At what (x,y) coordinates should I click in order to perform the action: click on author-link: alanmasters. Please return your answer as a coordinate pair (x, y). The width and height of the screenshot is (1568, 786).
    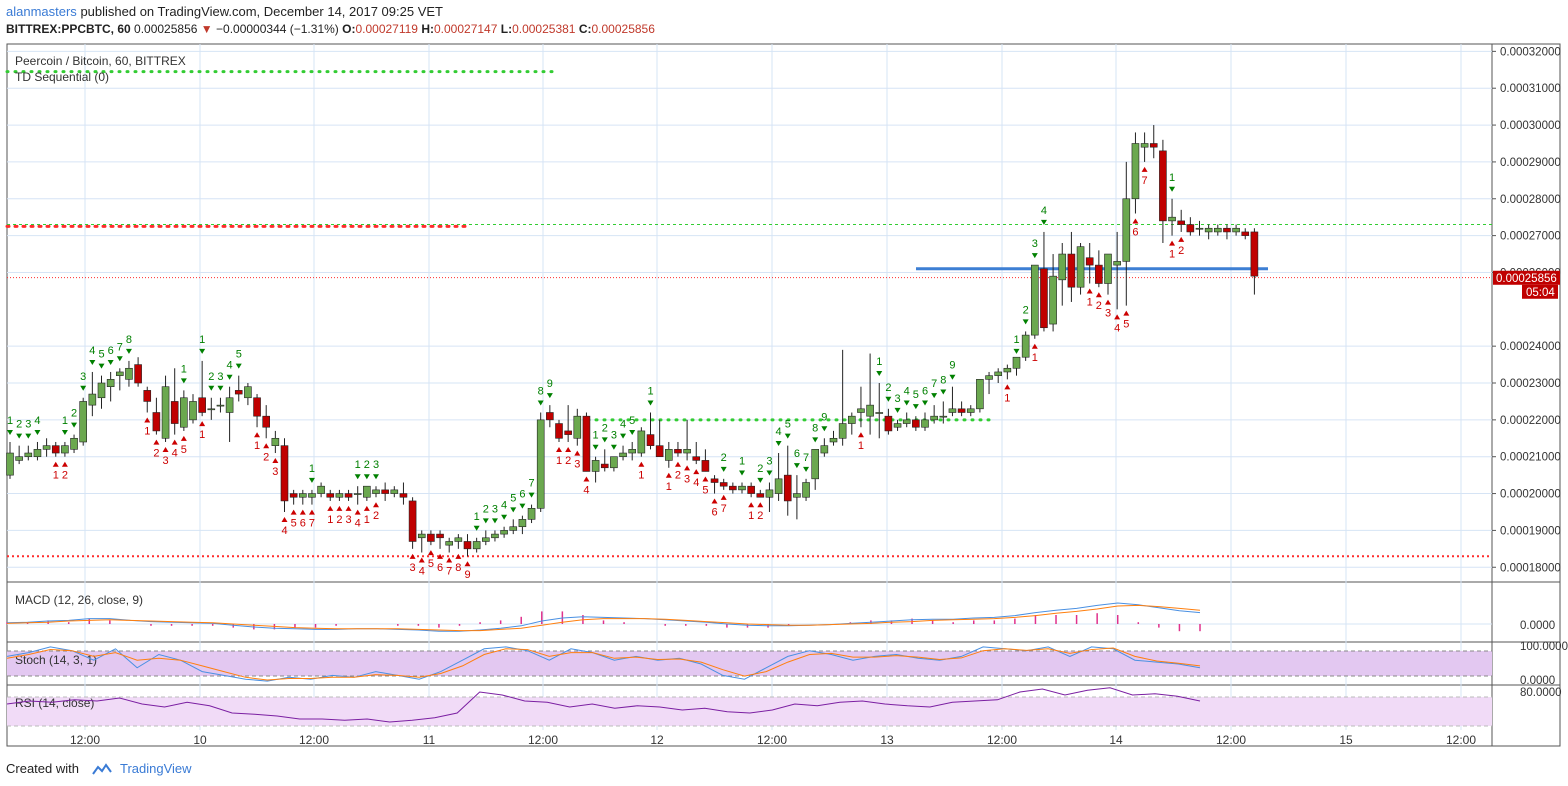
    Looking at the image, I should click on (41, 11).